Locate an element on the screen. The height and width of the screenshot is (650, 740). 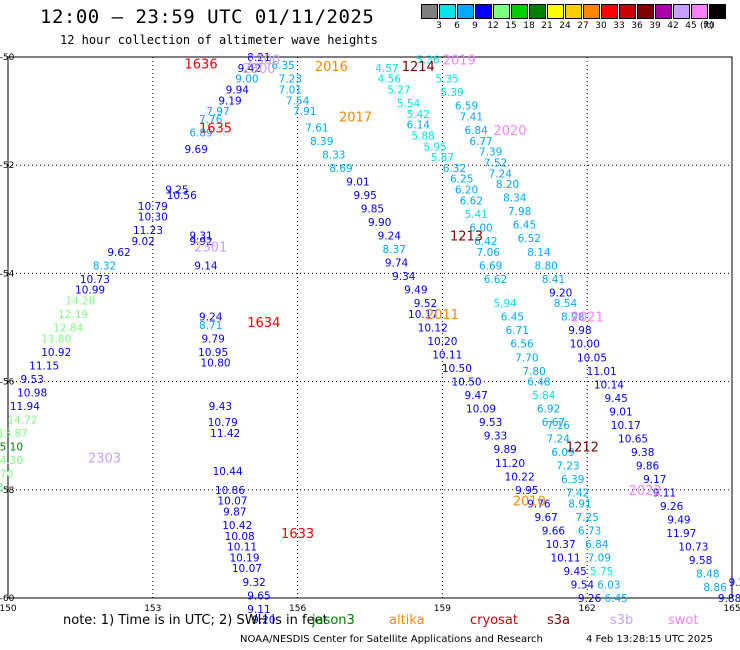
wave-height-value: 6.92 is located at coordinates (548, 410).